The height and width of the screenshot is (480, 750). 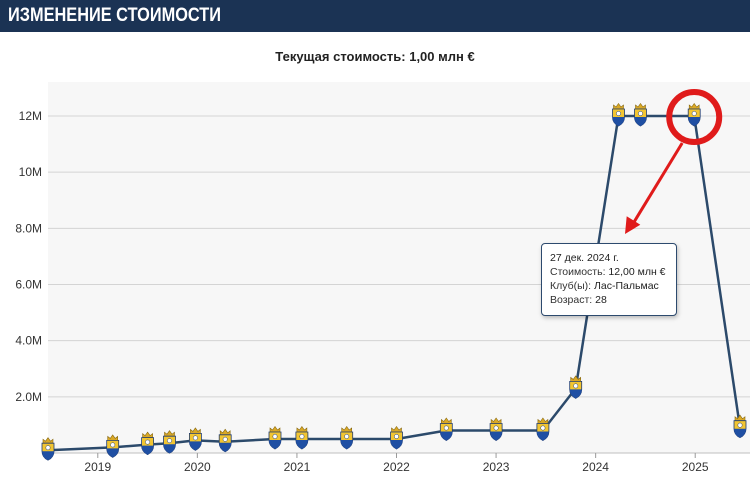 What do you see at coordinates (28, 285) in the screenshot?
I see `y-tick-label: 6.0M` at bounding box center [28, 285].